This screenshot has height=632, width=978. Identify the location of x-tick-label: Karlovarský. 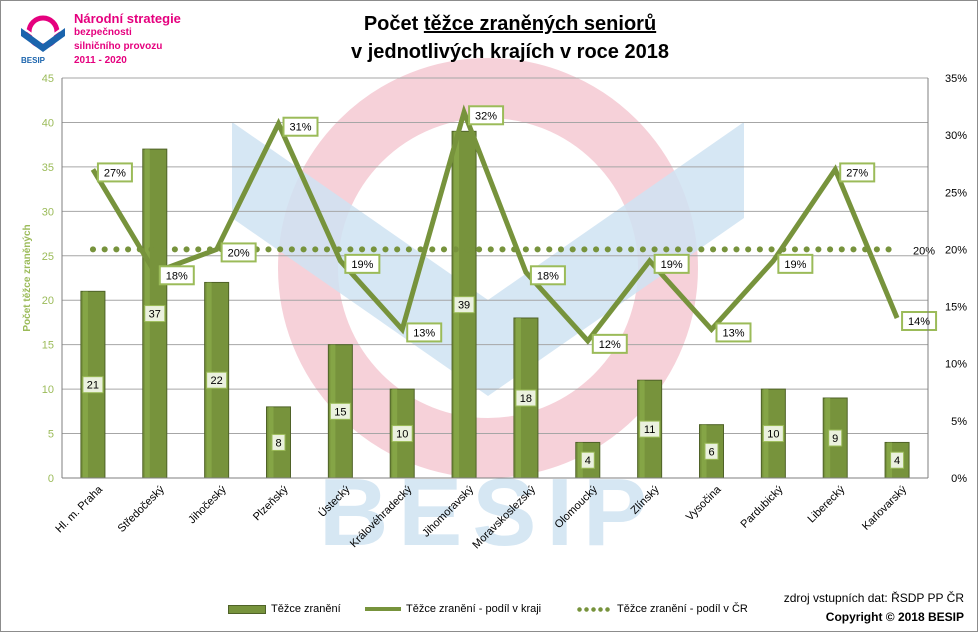
(884, 507).